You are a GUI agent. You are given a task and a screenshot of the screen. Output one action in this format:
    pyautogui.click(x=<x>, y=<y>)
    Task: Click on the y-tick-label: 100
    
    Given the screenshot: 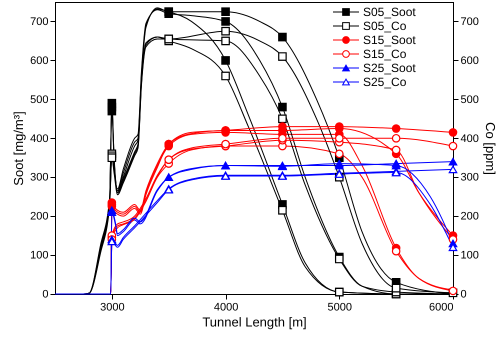 What is the action you would take?
    pyautogui.click(x=39, y=256)
    